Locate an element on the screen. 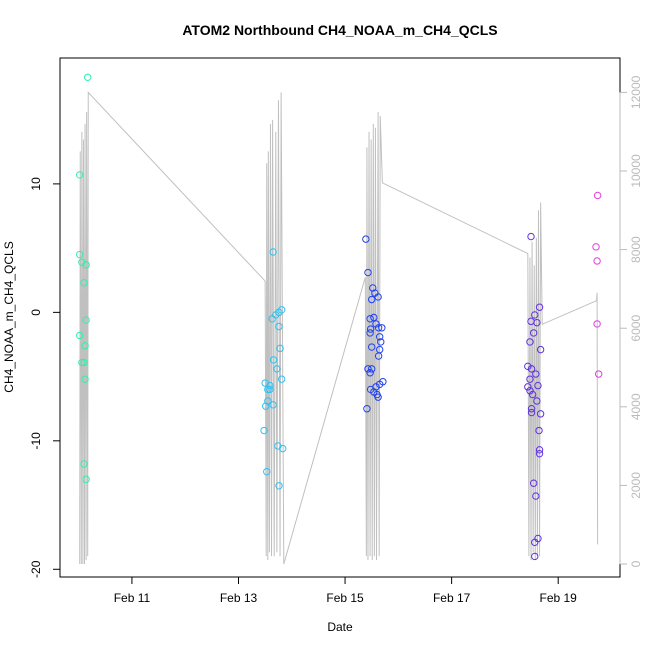 This screenshot has height=650, width=650. x-axis-label: Date is located at coordinates (340, 627).